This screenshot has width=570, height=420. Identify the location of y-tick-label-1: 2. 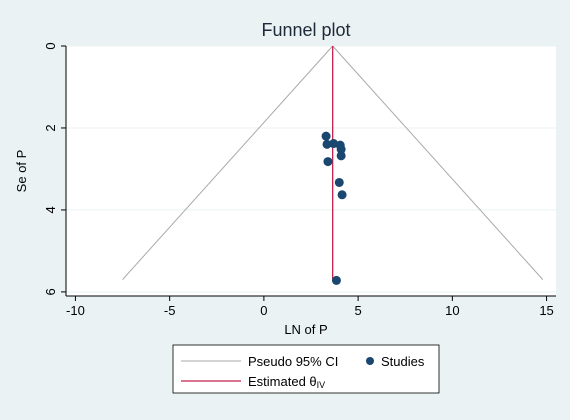
(50, 127).